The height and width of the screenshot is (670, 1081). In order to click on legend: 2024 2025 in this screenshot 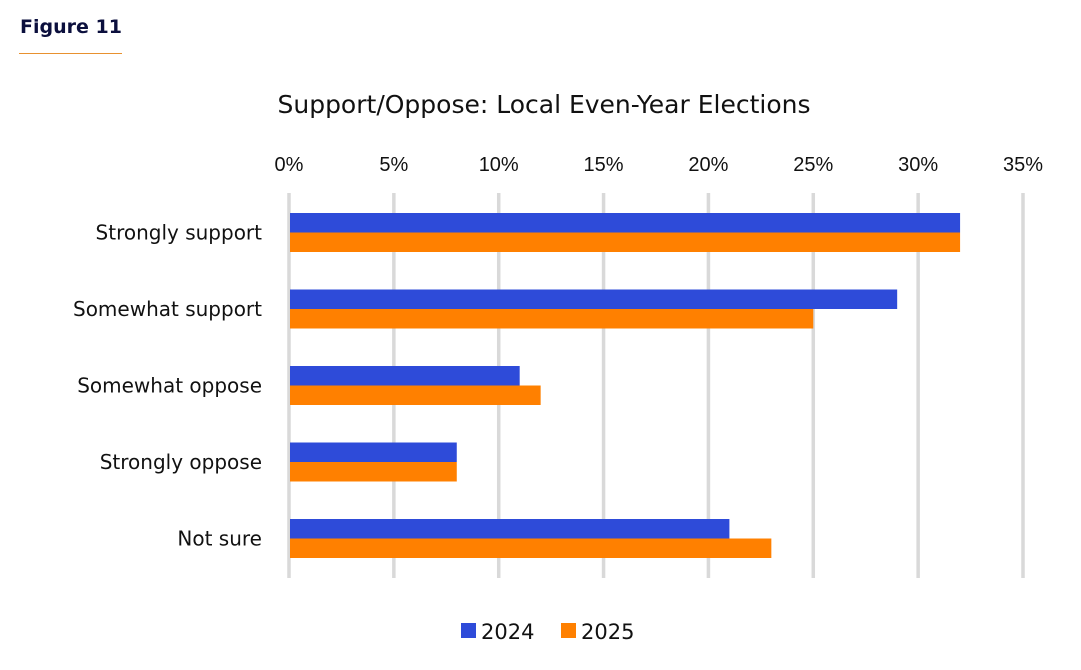, I will do `click(547, 632)`.